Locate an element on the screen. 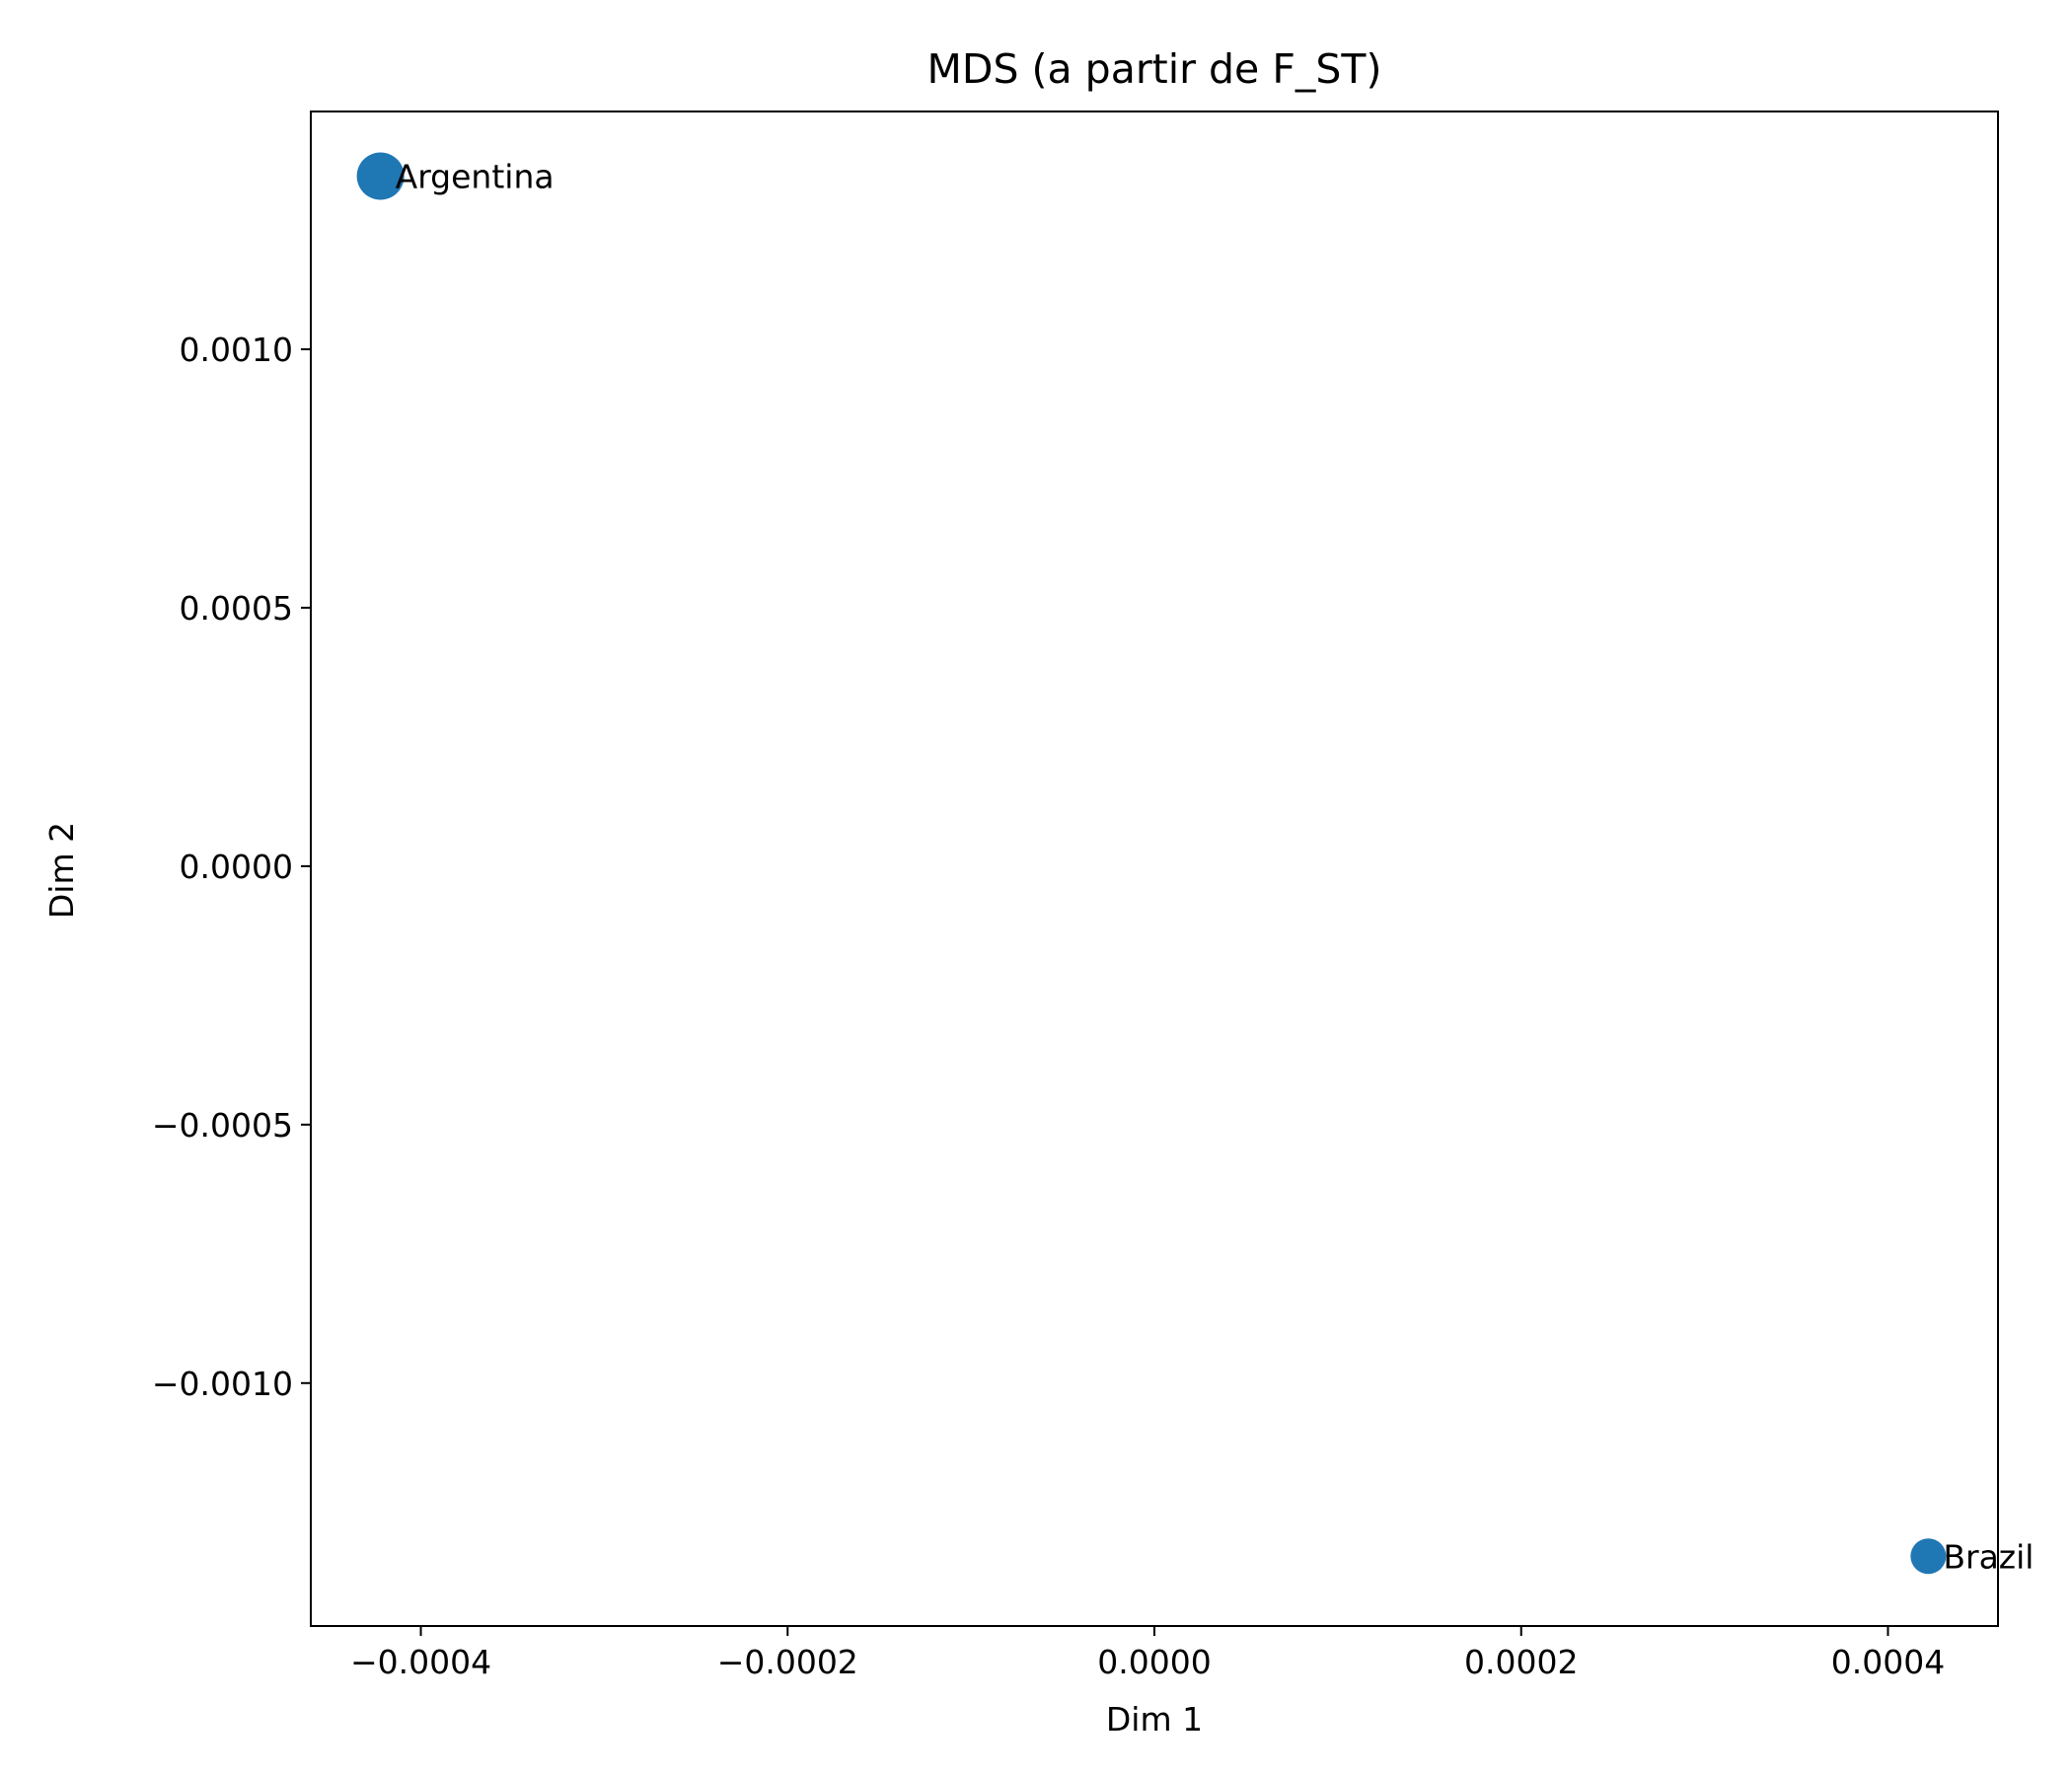 This screenshot has width=2072, height=1776. y-tick-label: −0.0005 is located at coordinates (223, 1126).